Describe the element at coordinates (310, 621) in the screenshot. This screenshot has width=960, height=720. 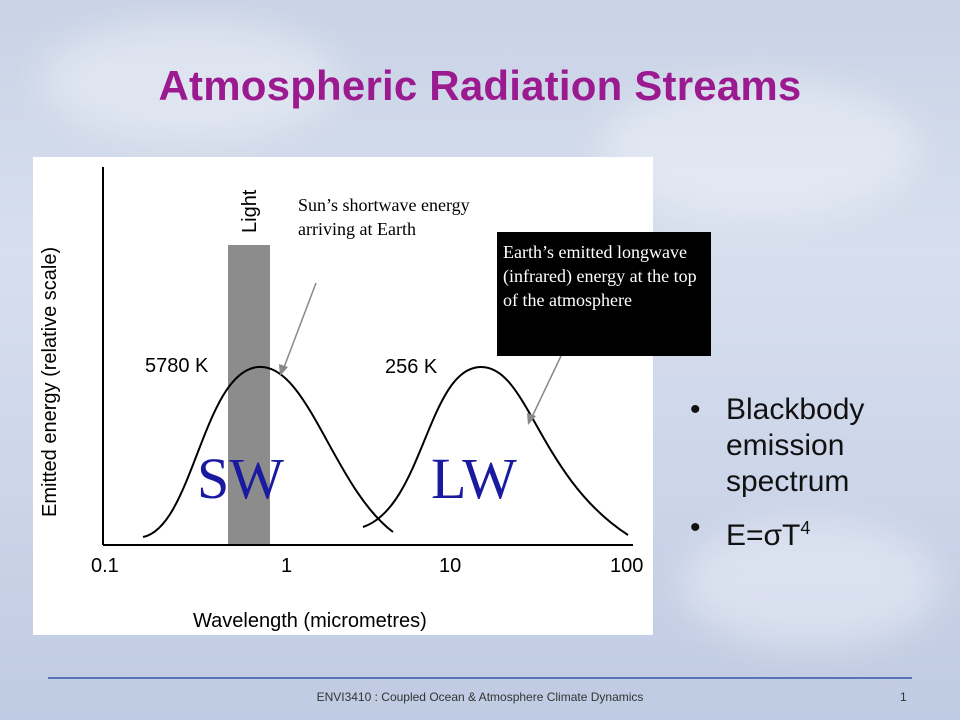
I see `x-axis-label: Wavelength (micrometres)` at that location.